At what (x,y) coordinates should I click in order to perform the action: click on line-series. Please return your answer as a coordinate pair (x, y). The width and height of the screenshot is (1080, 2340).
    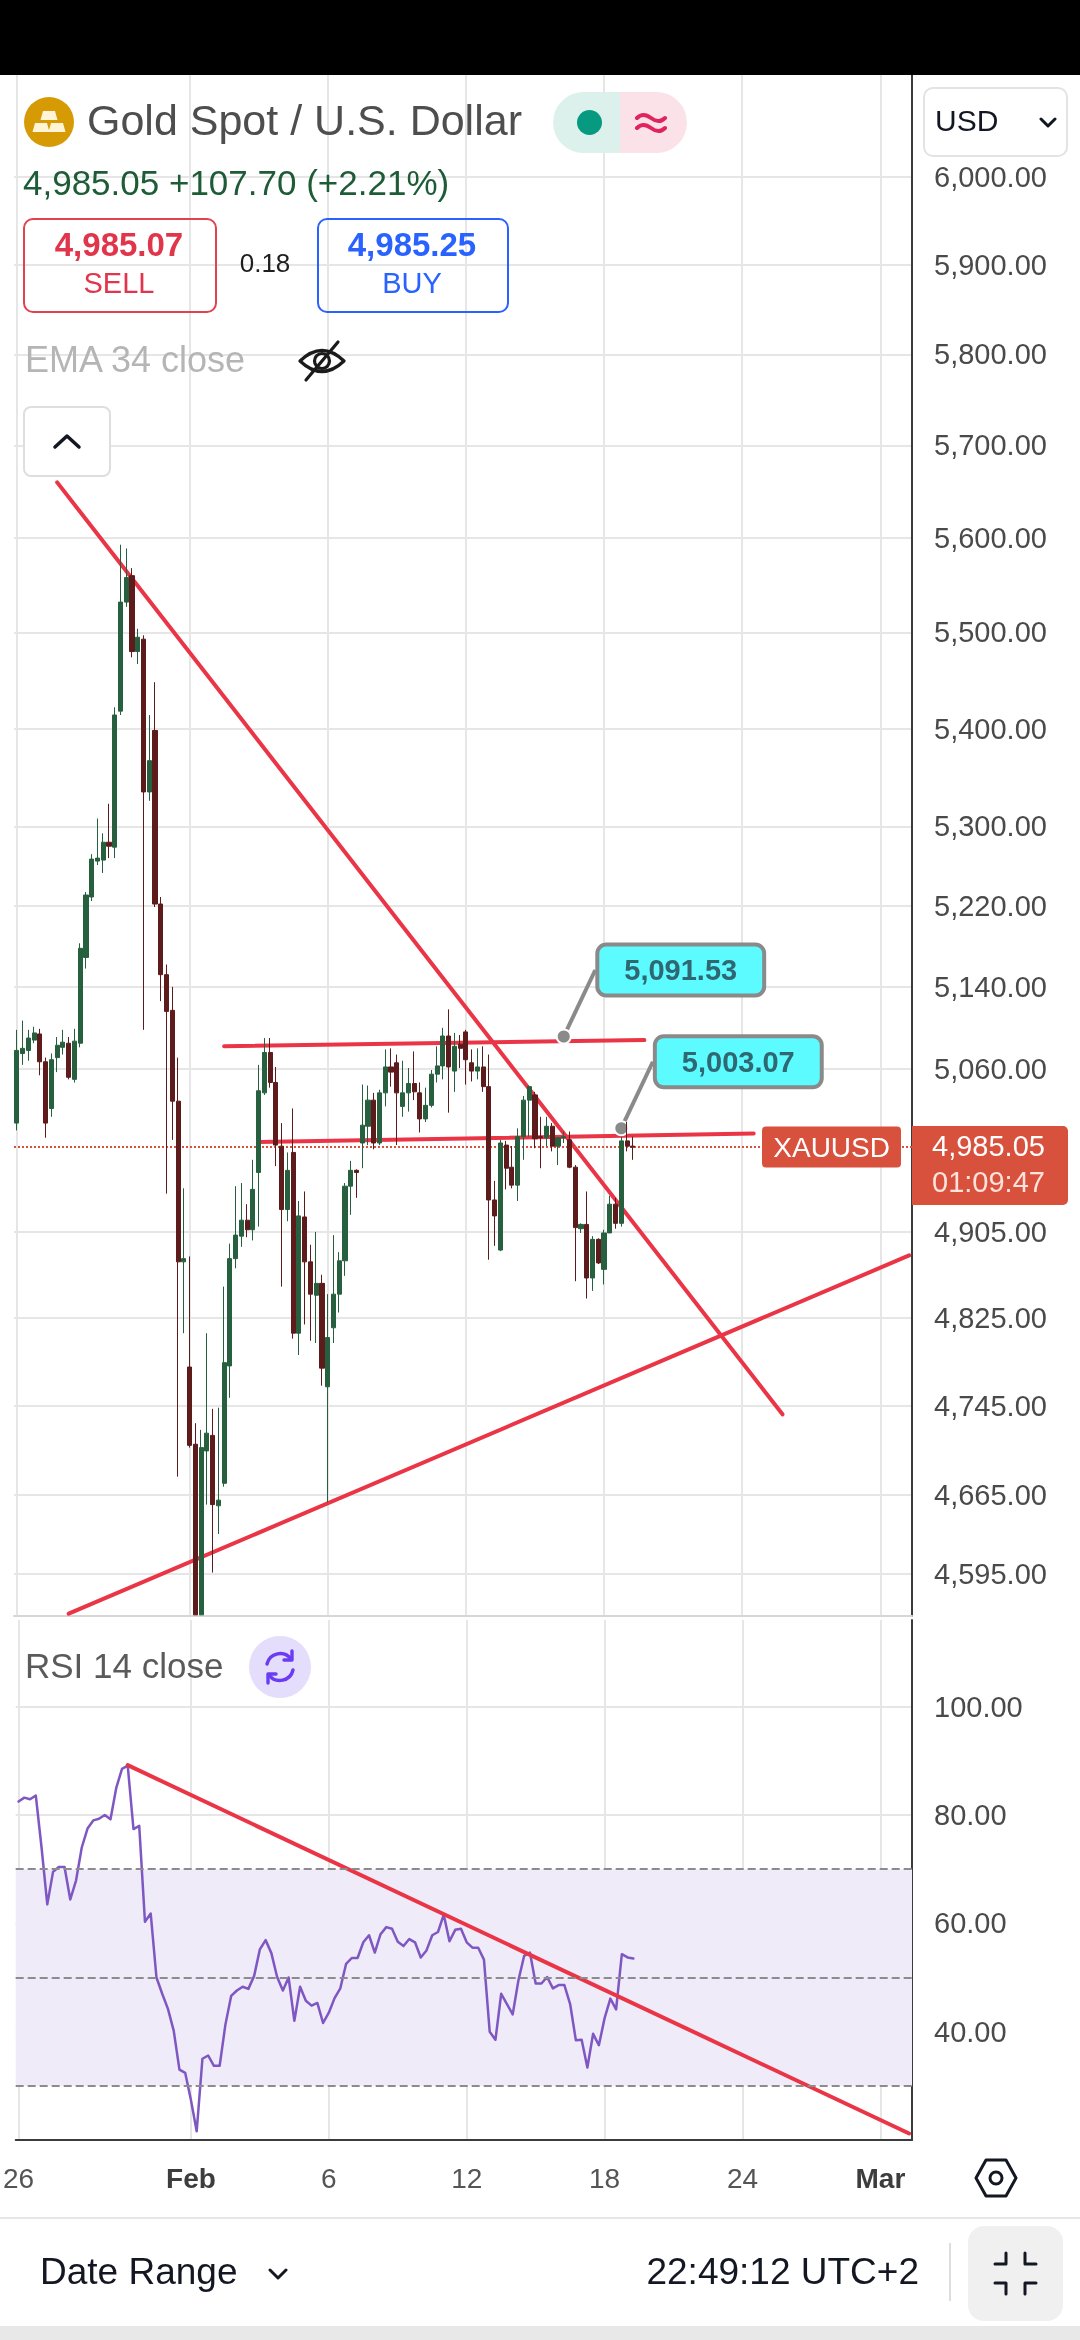
    Looking at the image, I should click on (326, 1948).